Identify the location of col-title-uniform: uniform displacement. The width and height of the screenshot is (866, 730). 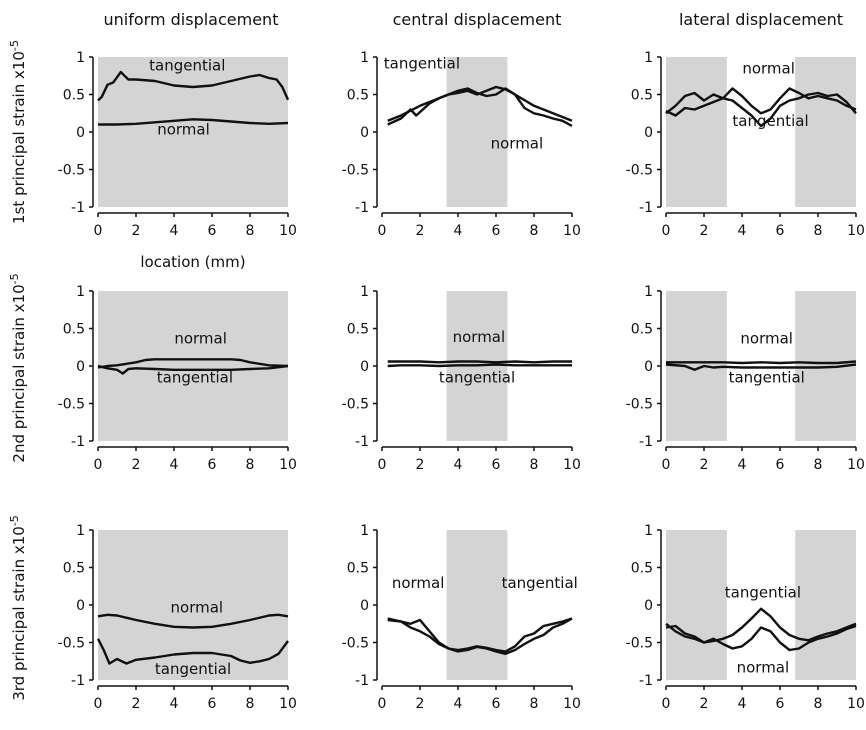
(191, 19).